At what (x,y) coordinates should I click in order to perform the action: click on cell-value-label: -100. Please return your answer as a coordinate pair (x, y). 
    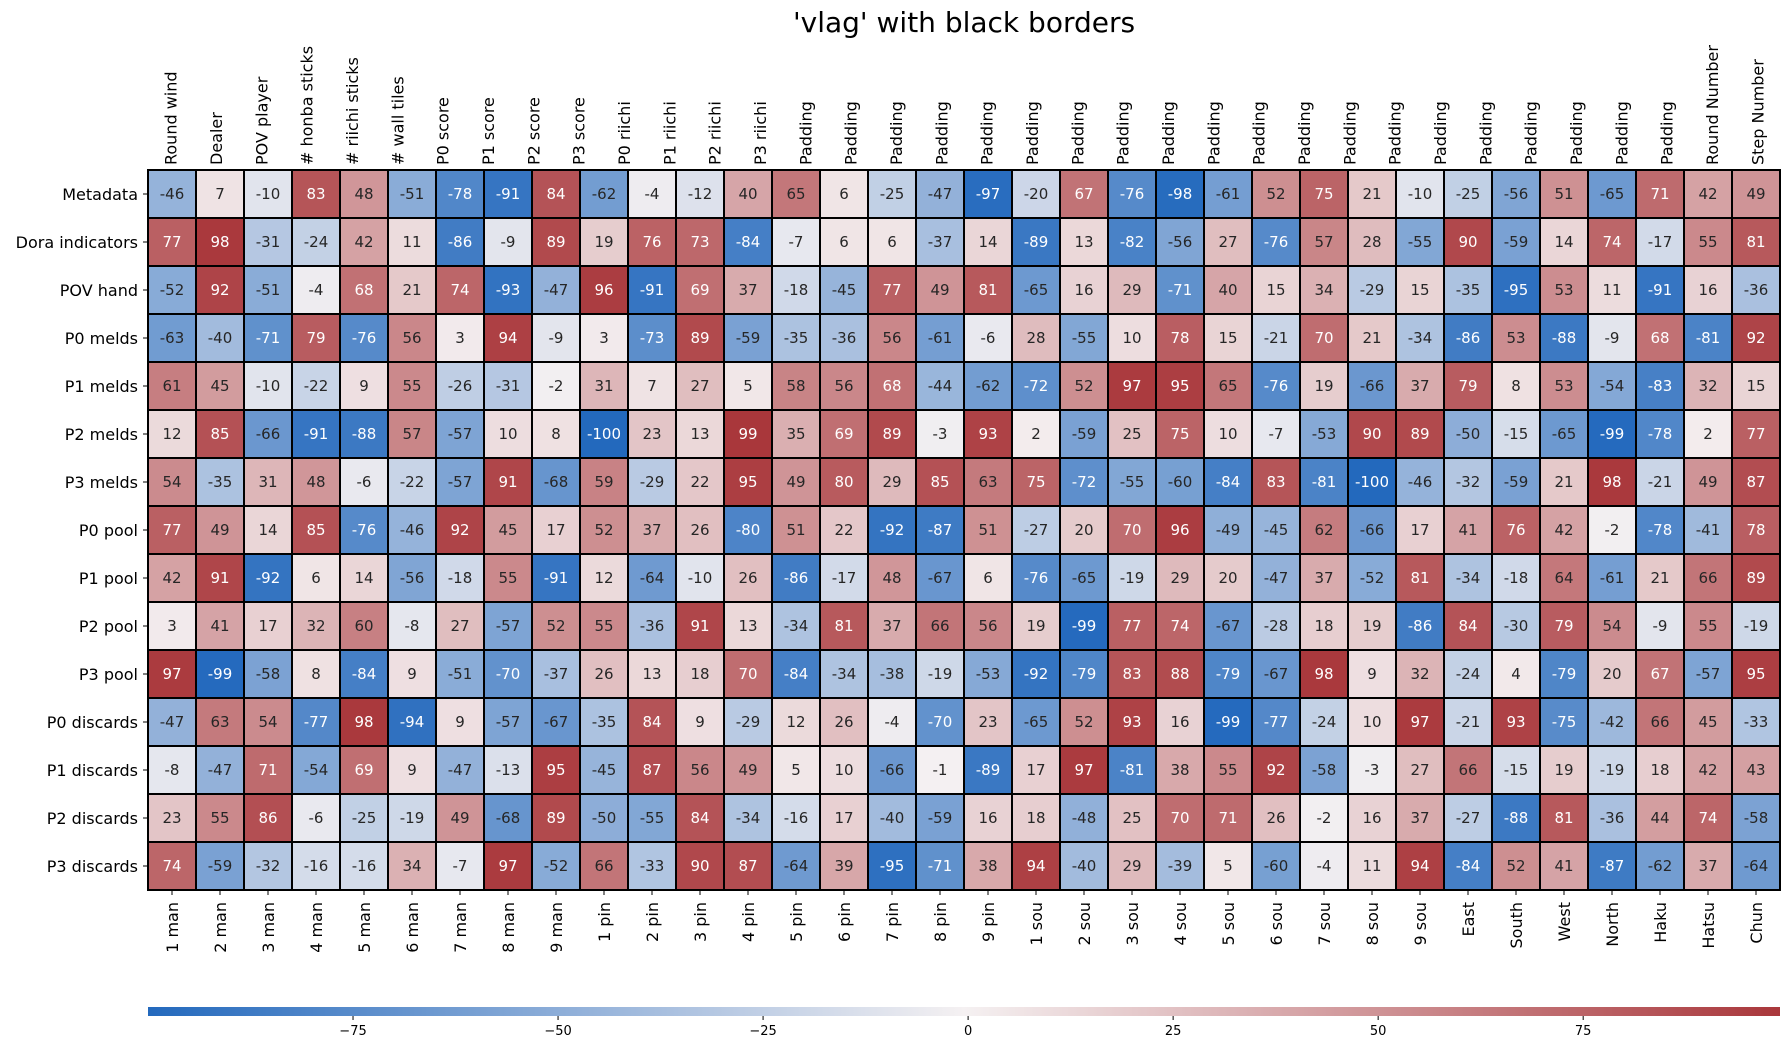
    Looking at the image, I should click on (604, 434).